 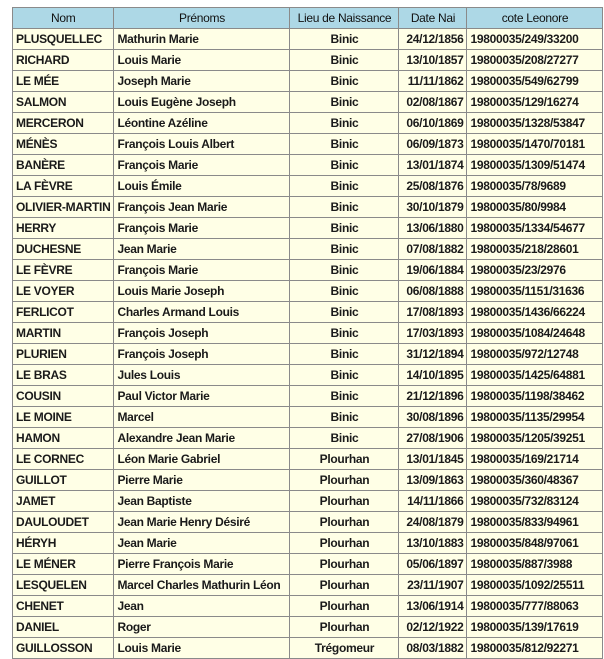 I want to click on cell-date: 27/08/1906, so click(x=433, y=438).